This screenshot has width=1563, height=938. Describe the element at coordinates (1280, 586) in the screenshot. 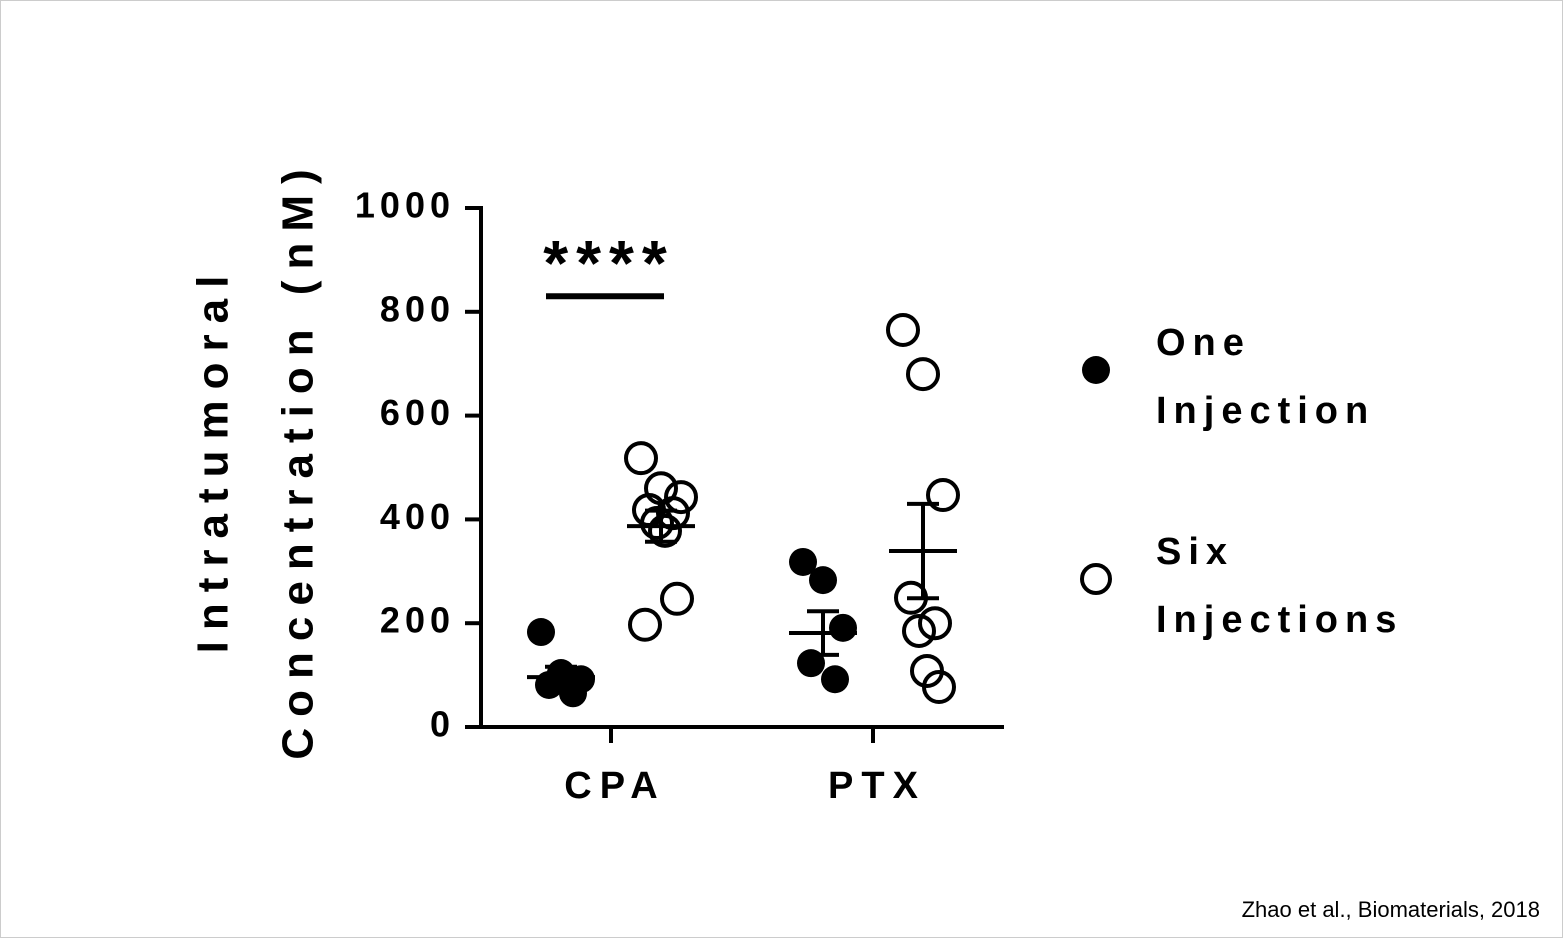

I see `legend-label: Six Injections` at that location.